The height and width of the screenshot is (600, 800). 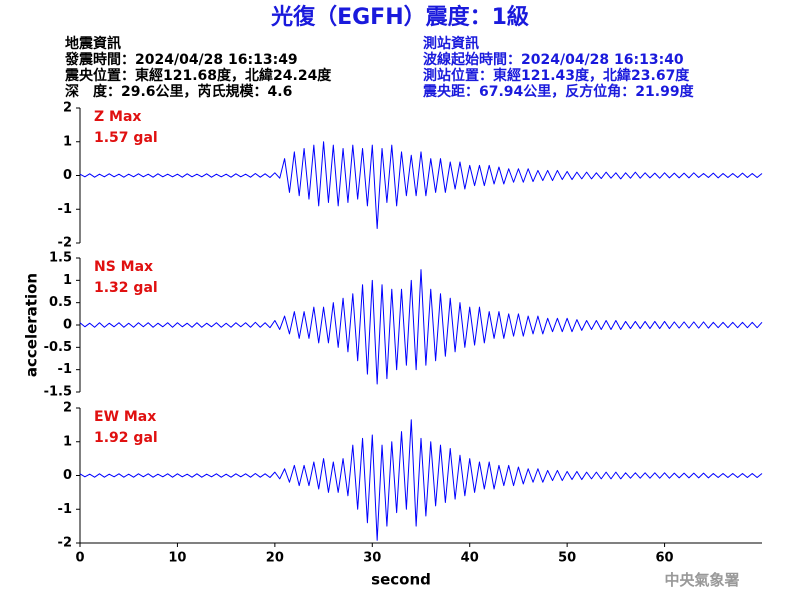 What do you see at coordinates (93, 43) in the screenshot?
I see `info-line: 地震資訊` at bounding box center [93, 43].